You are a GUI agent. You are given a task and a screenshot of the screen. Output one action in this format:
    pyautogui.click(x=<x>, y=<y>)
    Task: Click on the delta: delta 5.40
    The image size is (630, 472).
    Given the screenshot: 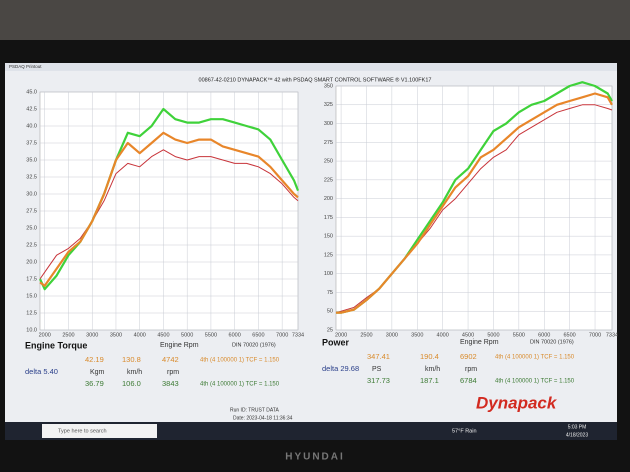 What is the action you would take?
    pyautogui.click(x=41, y=371)
    